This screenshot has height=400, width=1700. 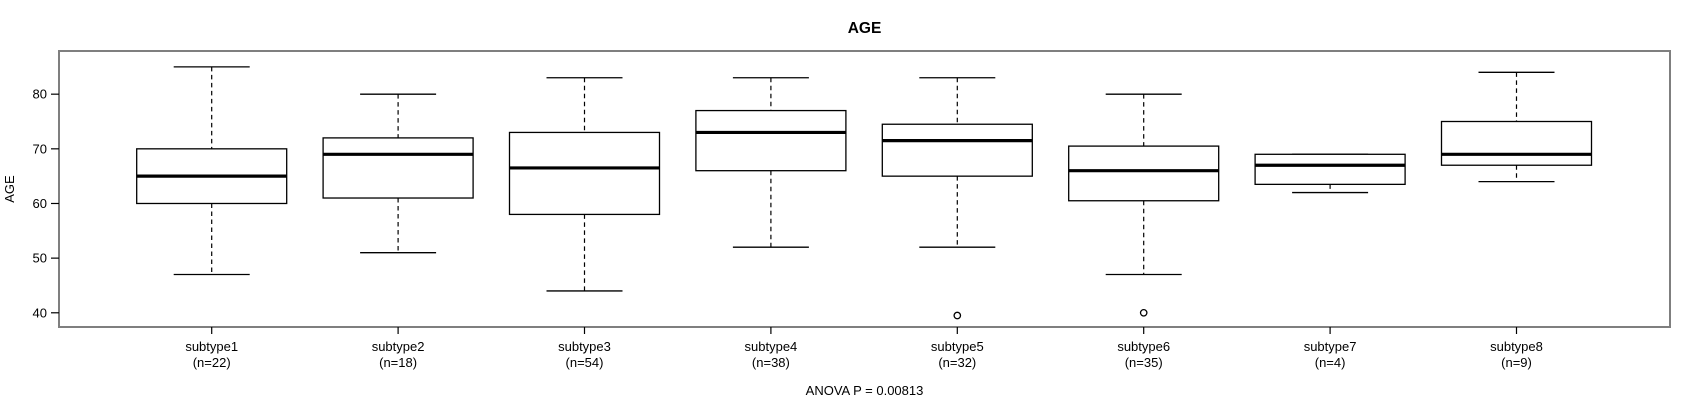 What do you see at coordinates (211, 346) in the screenshot?
I see `group-label: subtype1` at bounding box center [211, 346].